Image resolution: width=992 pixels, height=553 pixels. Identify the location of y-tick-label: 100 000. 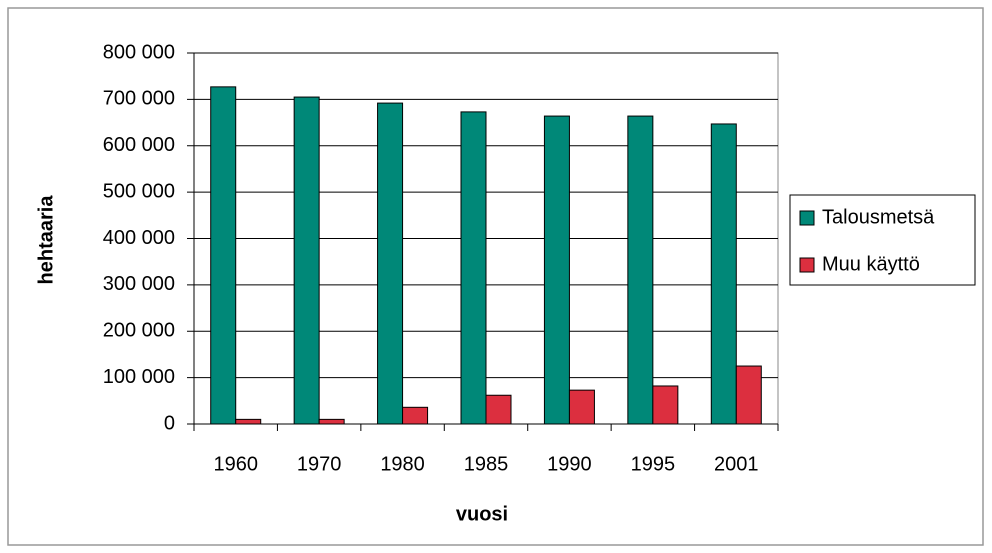
(139, 377).